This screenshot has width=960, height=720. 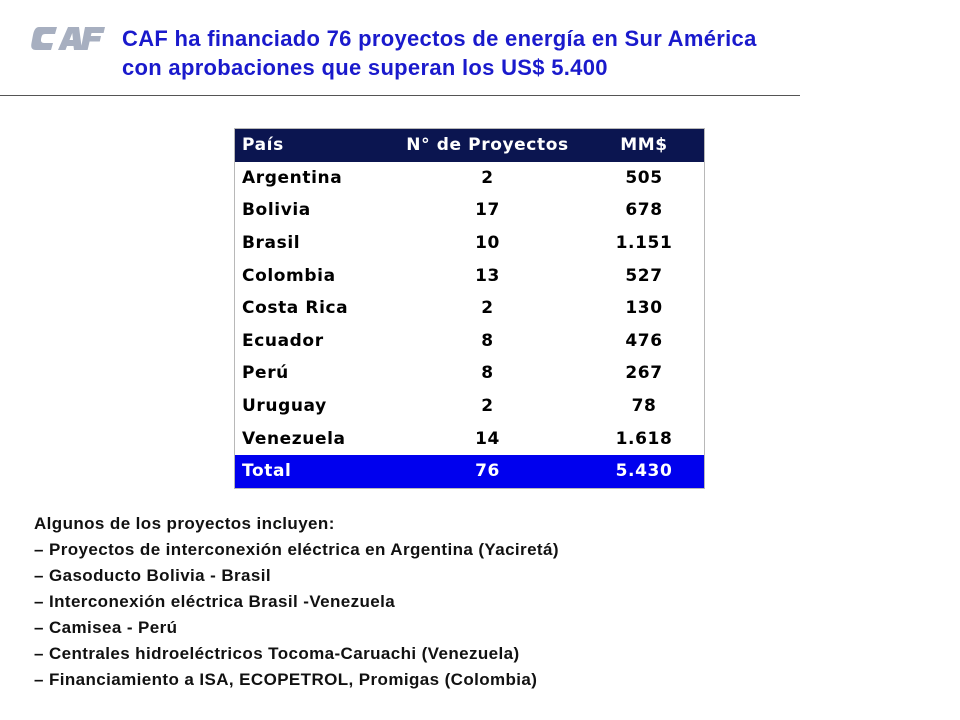 I want to click on row-country: Bolivia, so click(x=313, y=210).